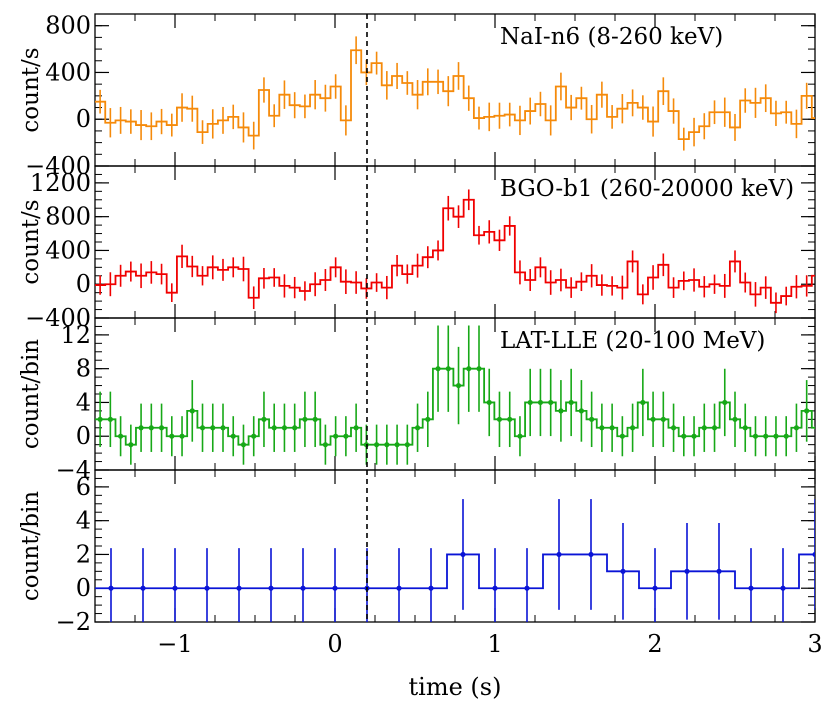 This screenshot has width=830, height=712. What do you see at coordinates (334, 644) in the screenshot?
I see `x-tick-label: 0` at bounding box center [334, 644].